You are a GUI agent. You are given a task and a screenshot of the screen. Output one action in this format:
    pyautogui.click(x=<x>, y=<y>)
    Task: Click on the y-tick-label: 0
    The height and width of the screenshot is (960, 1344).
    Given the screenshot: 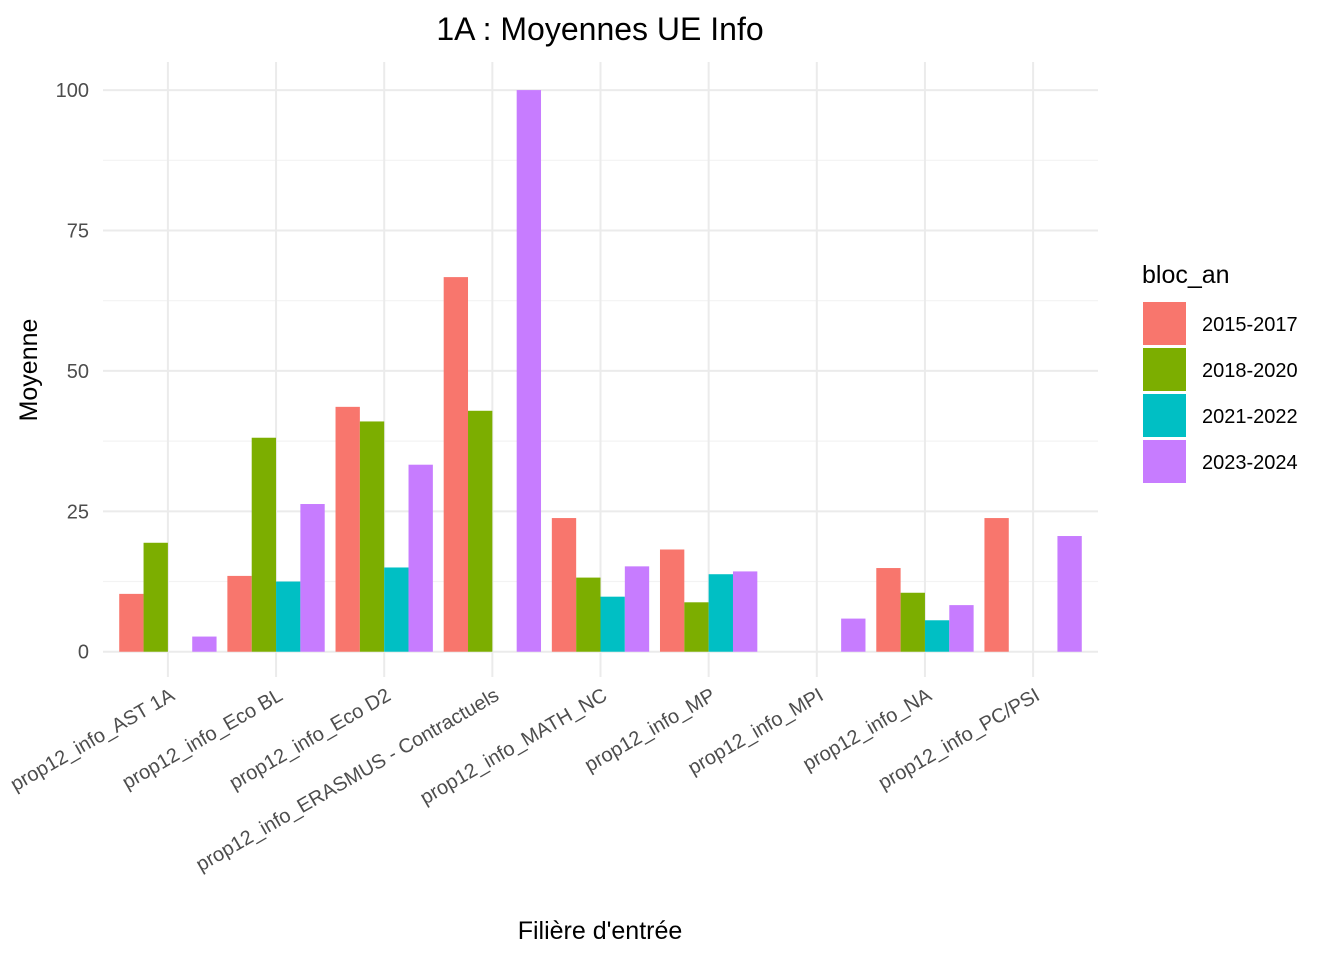 What is the action you would take?
    pyautogui.click(x=83, y=653)
    